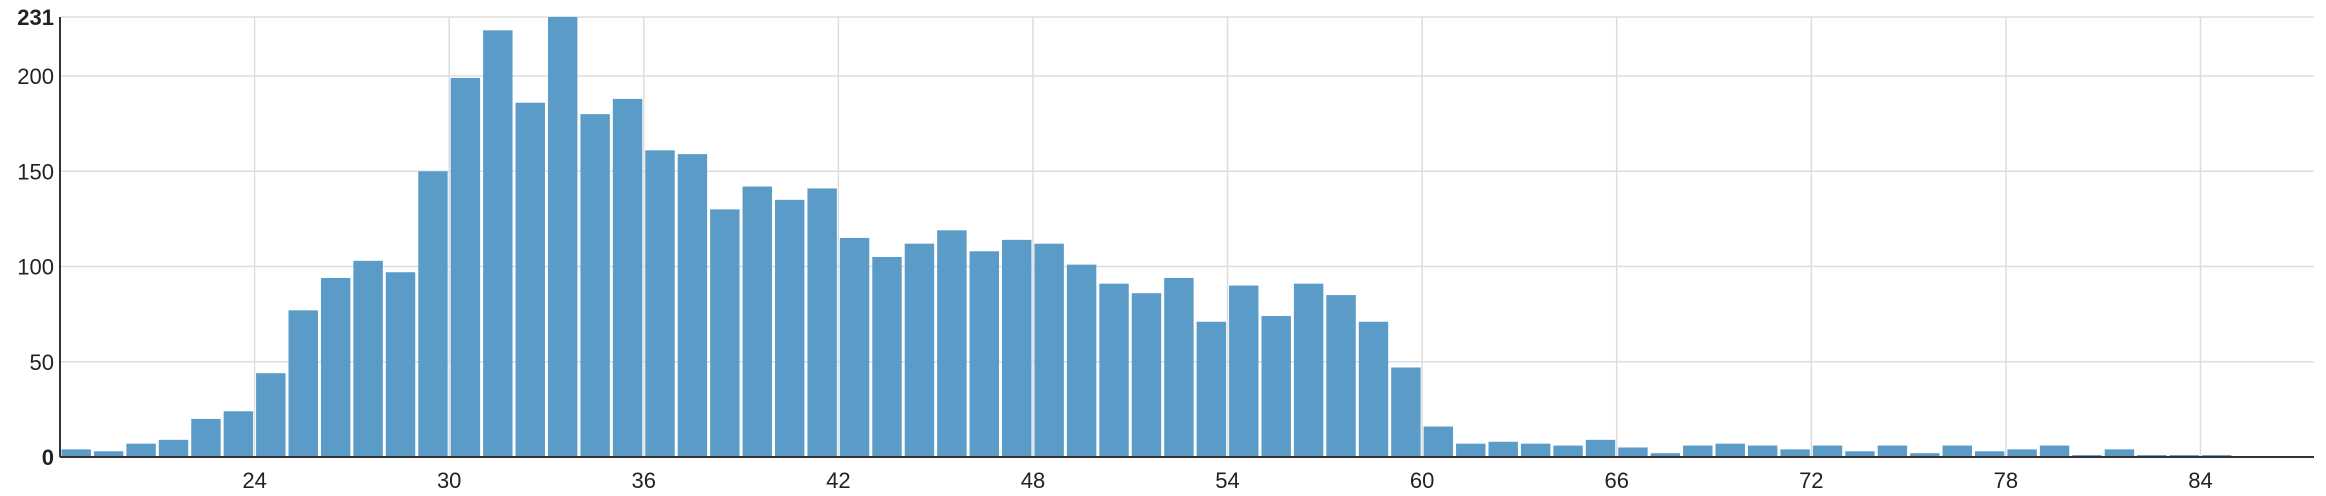 The height and width of the screenshot is (496, 2326). I want to click on x-tick-label: 84, so click(2200, 480).